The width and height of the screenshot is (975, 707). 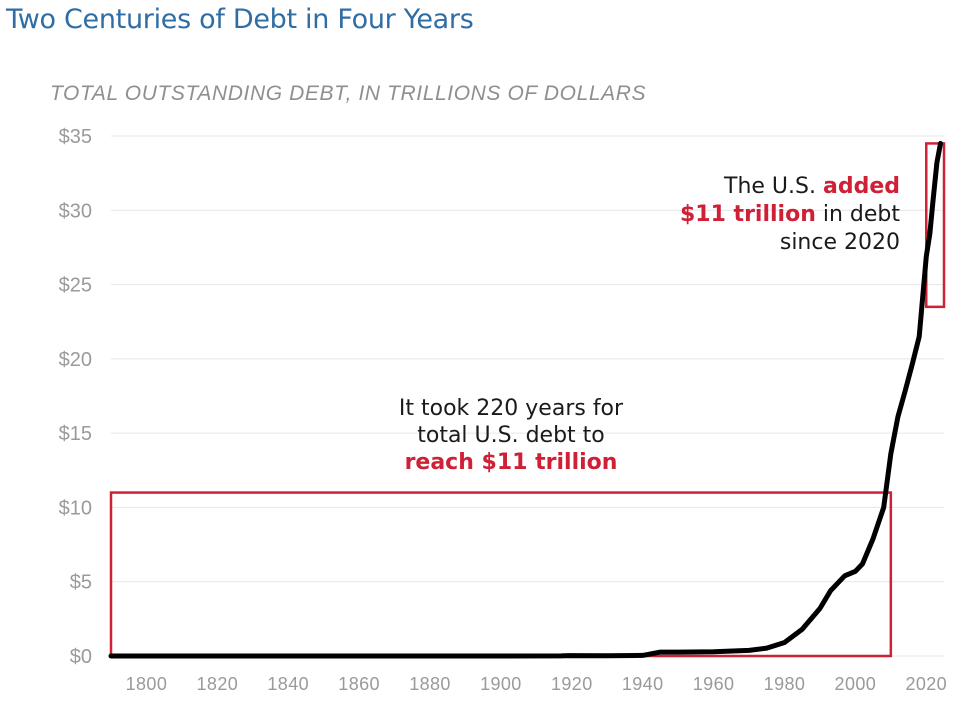 I want to click on annotation-run: The U.S., so click(x=773, y=186).